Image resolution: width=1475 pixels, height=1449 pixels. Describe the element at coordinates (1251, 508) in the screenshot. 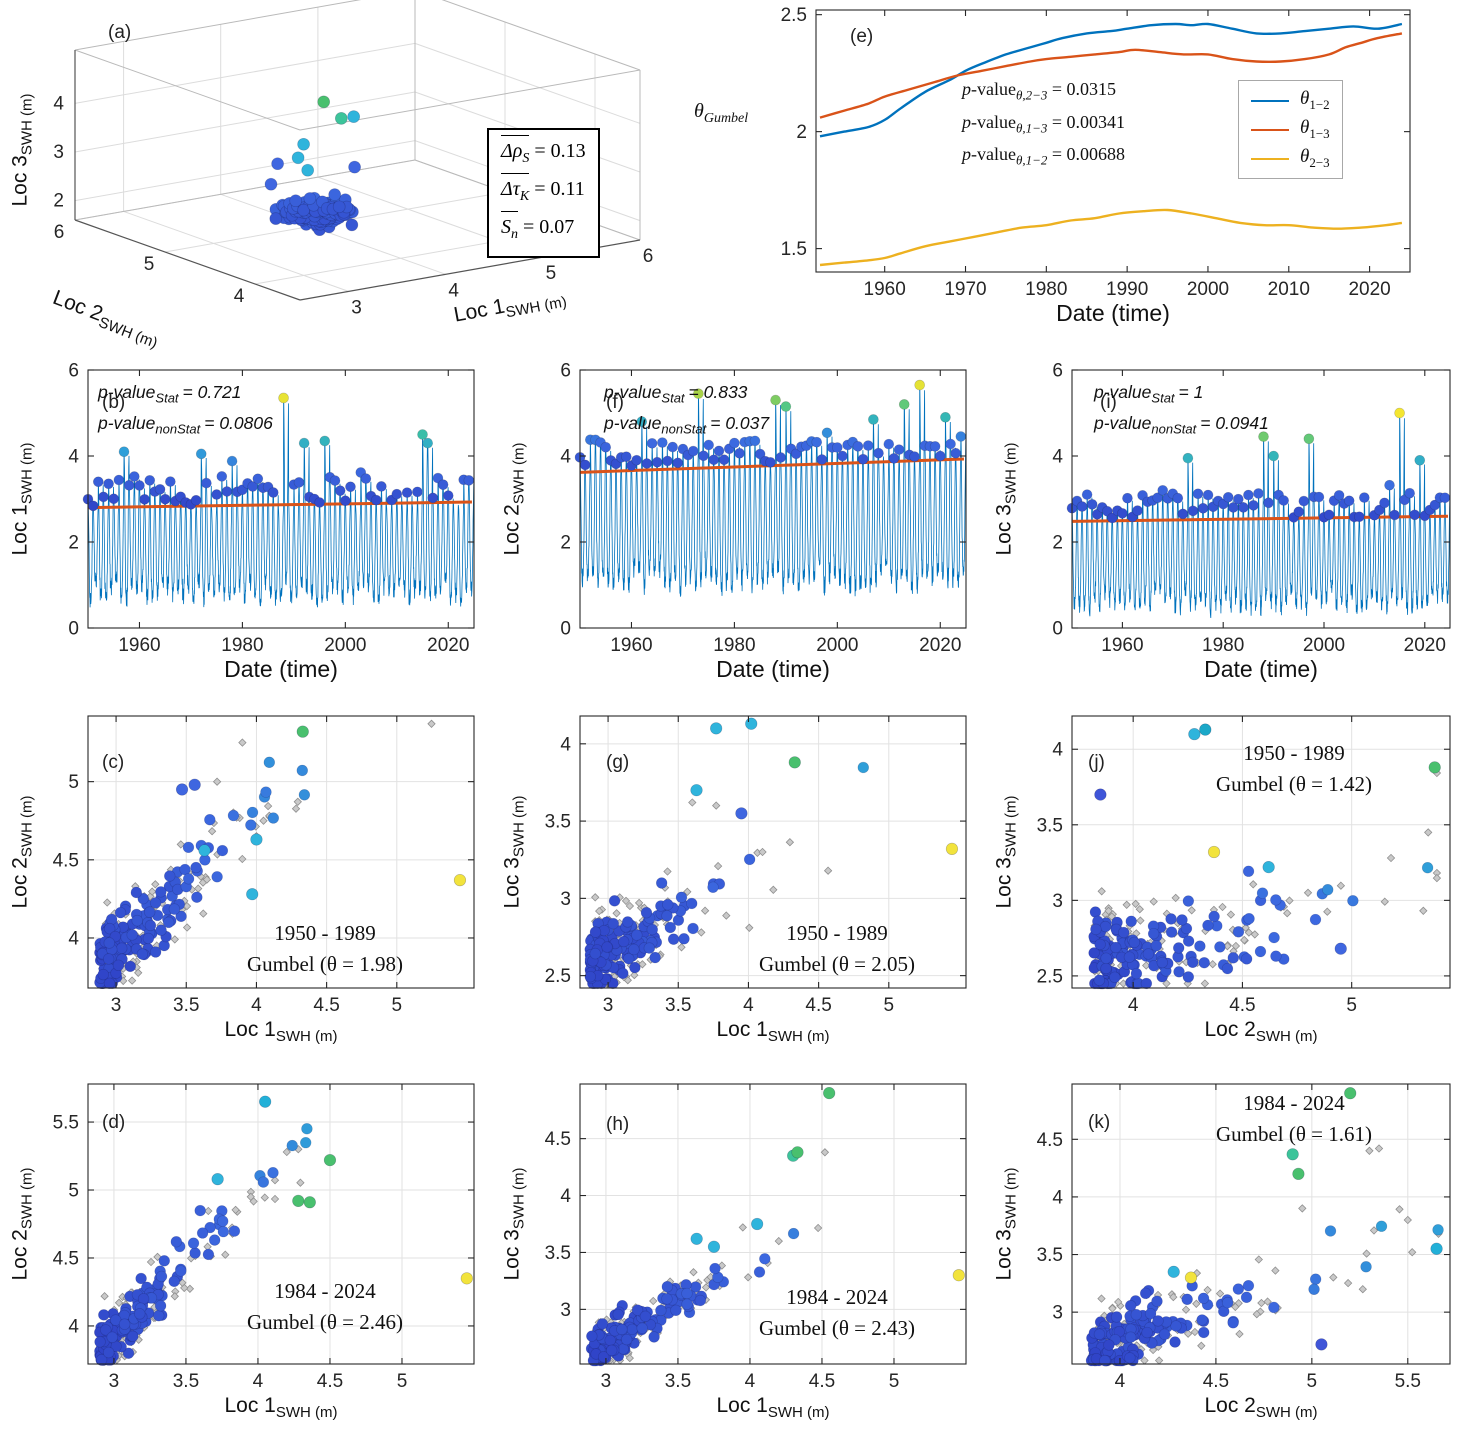

I see `timeseries-chart-loc3: 1960 1980 2000 2020 0 2 4 6` at that location.